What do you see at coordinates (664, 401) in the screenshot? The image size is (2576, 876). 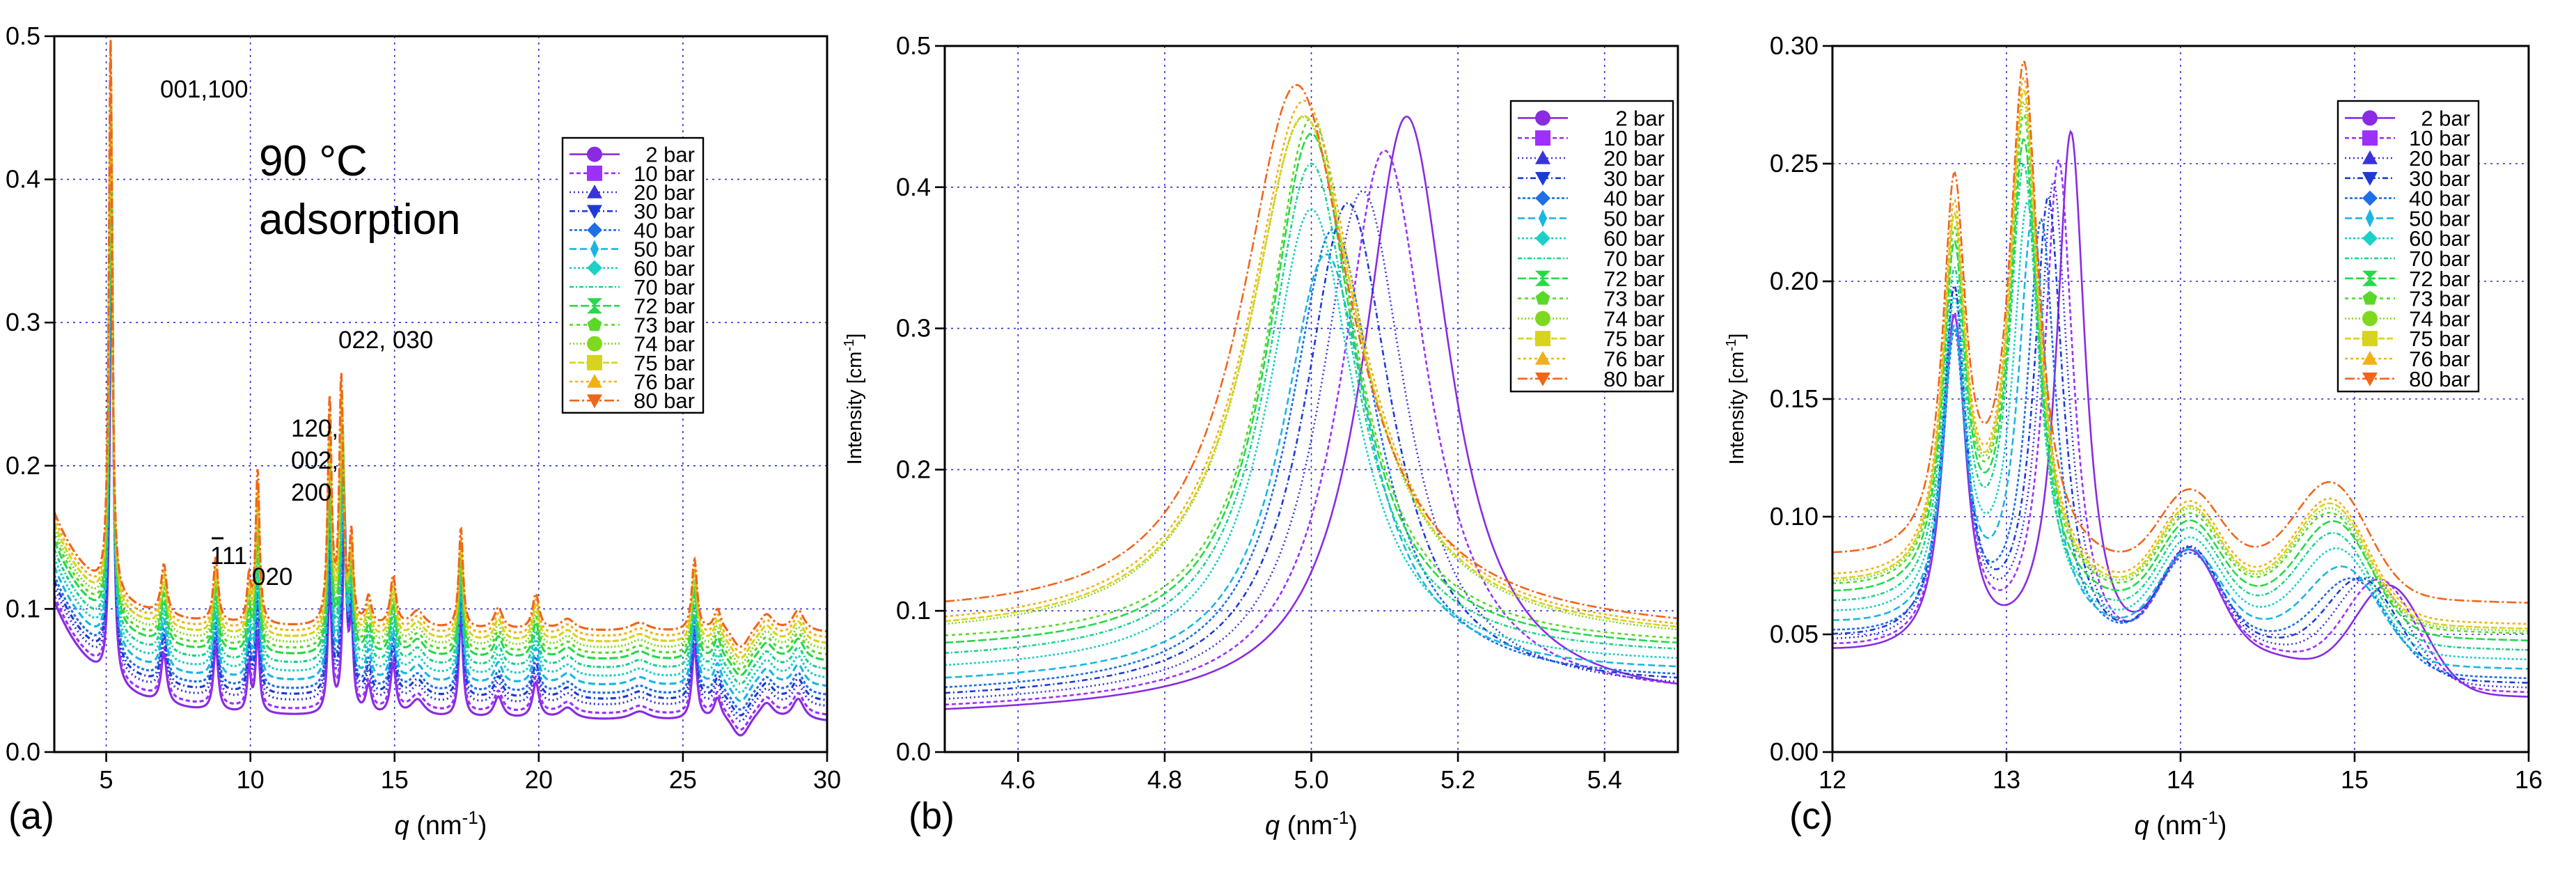 I see `legend-label: 80 bar` at bounding box center [664, 401].